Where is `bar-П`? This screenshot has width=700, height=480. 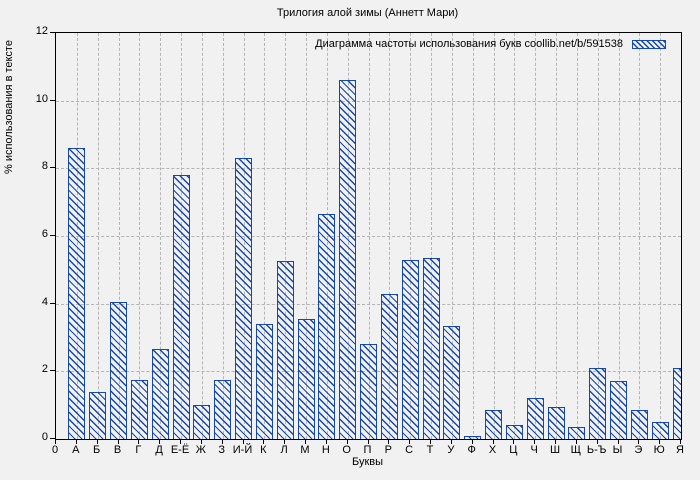
bar-П is located at coordinates (368, 391).